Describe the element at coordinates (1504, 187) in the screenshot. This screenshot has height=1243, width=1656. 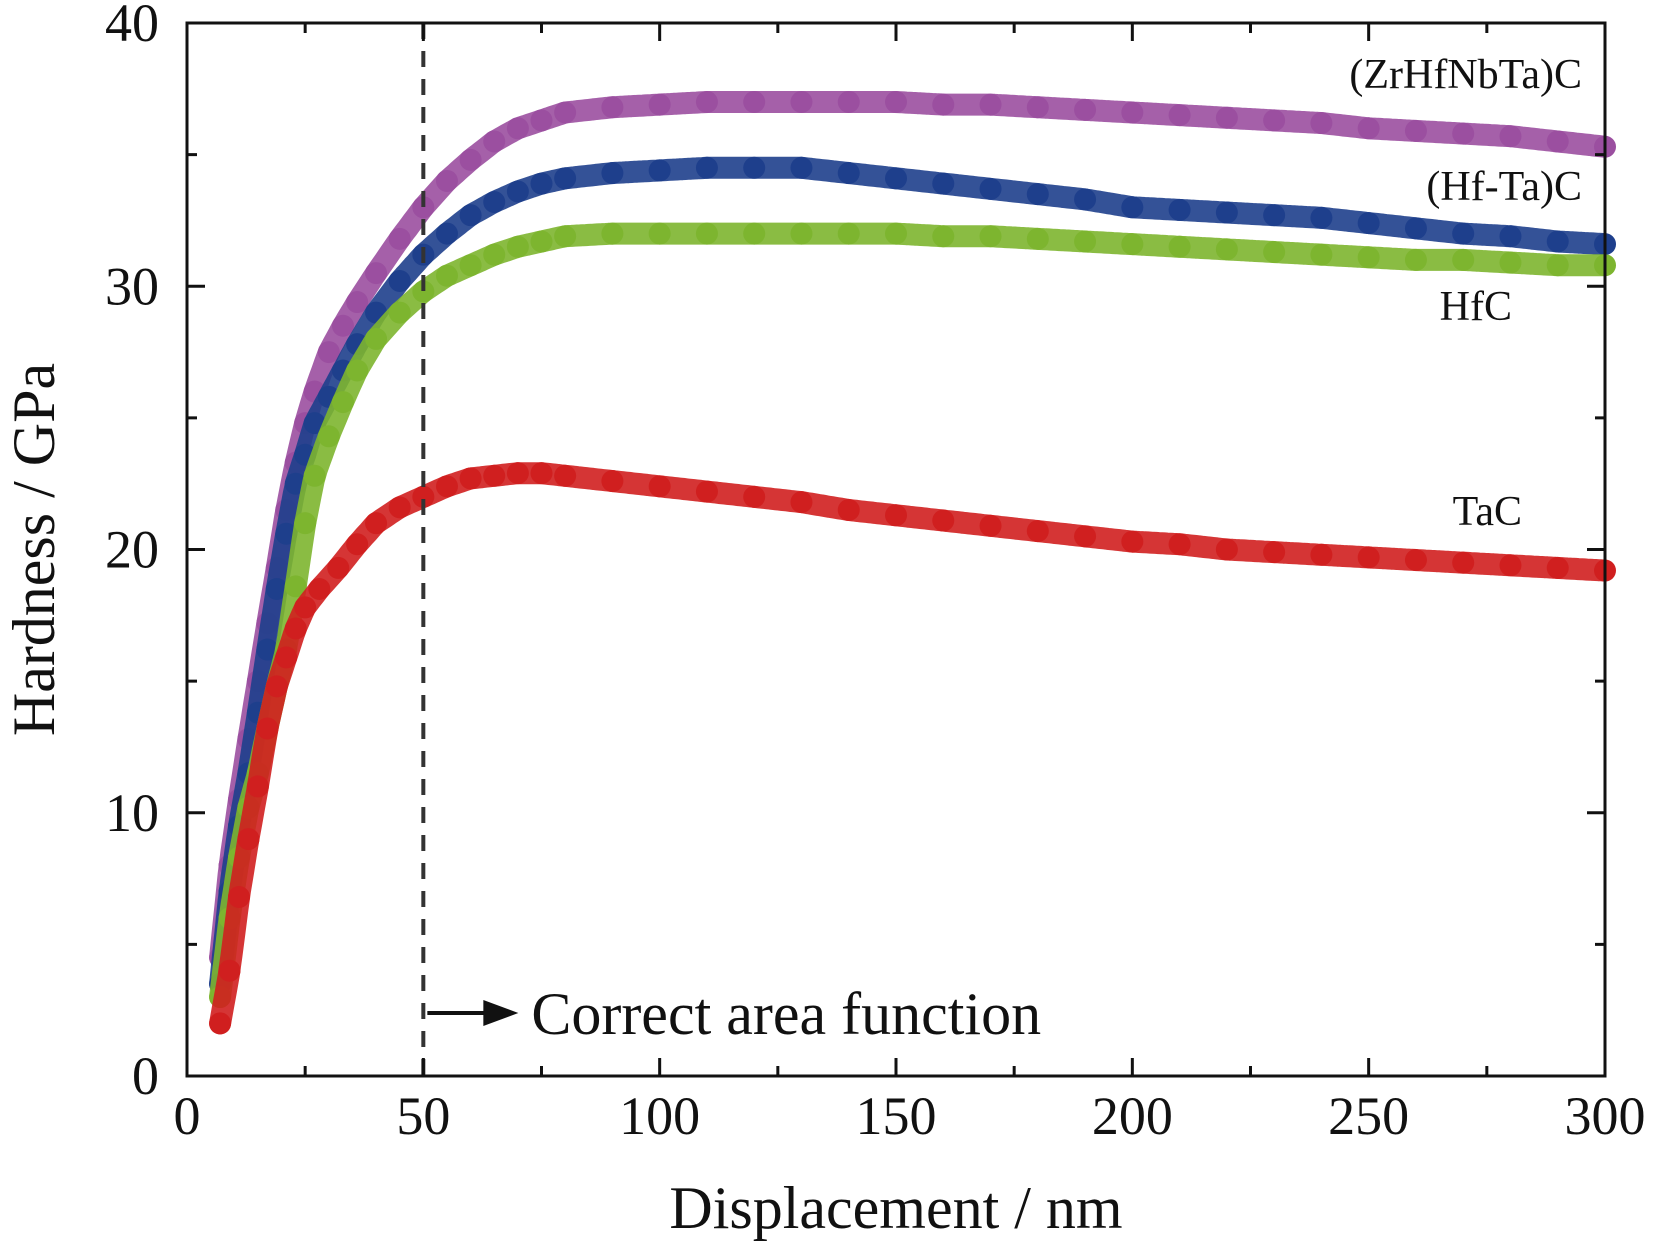
I see `series-label: (Hf-Ta)C` at that location.